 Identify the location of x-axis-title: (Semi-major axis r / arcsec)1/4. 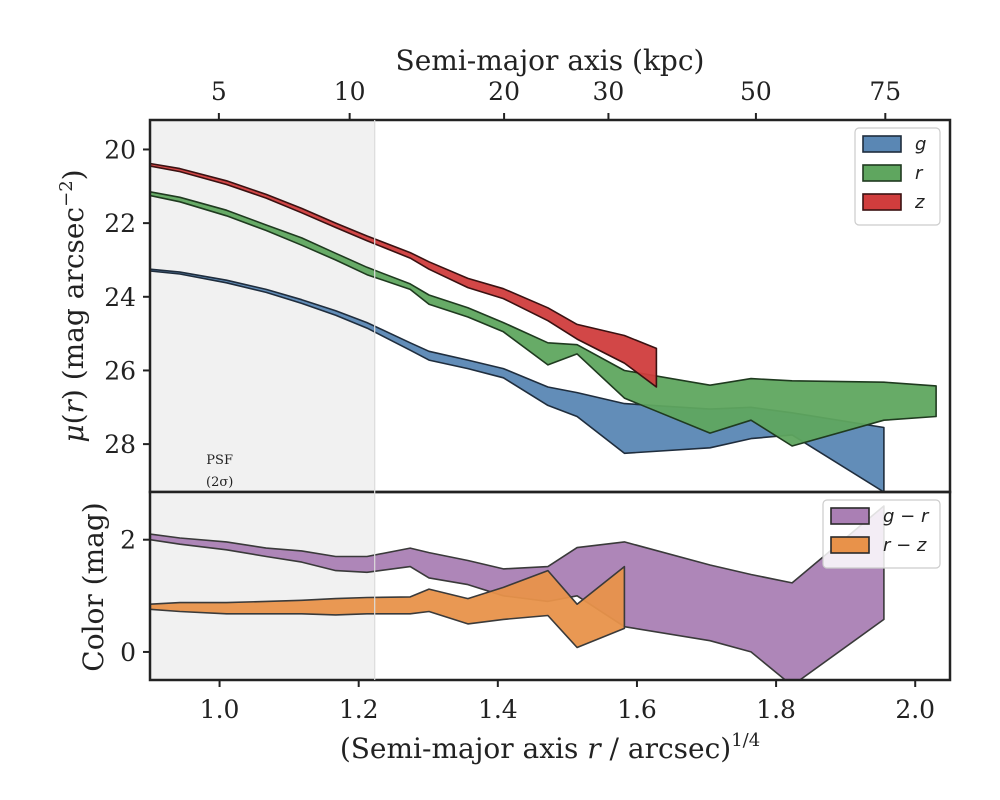
(550, 747).